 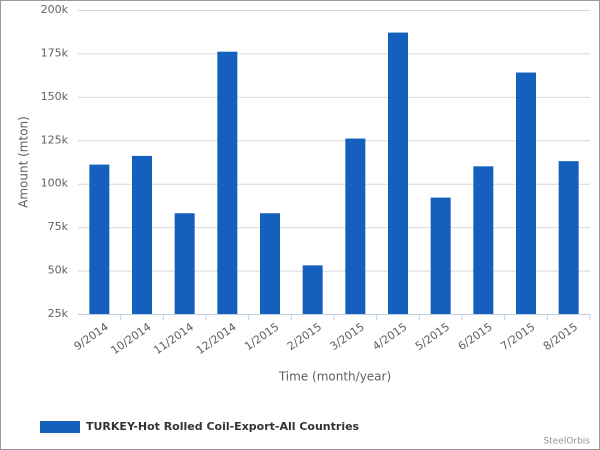 What do you see at coordinates (24, 162) in the screenshot?
I see `y-axis-label: Amount (mton)` at bounding box center [24, 162].